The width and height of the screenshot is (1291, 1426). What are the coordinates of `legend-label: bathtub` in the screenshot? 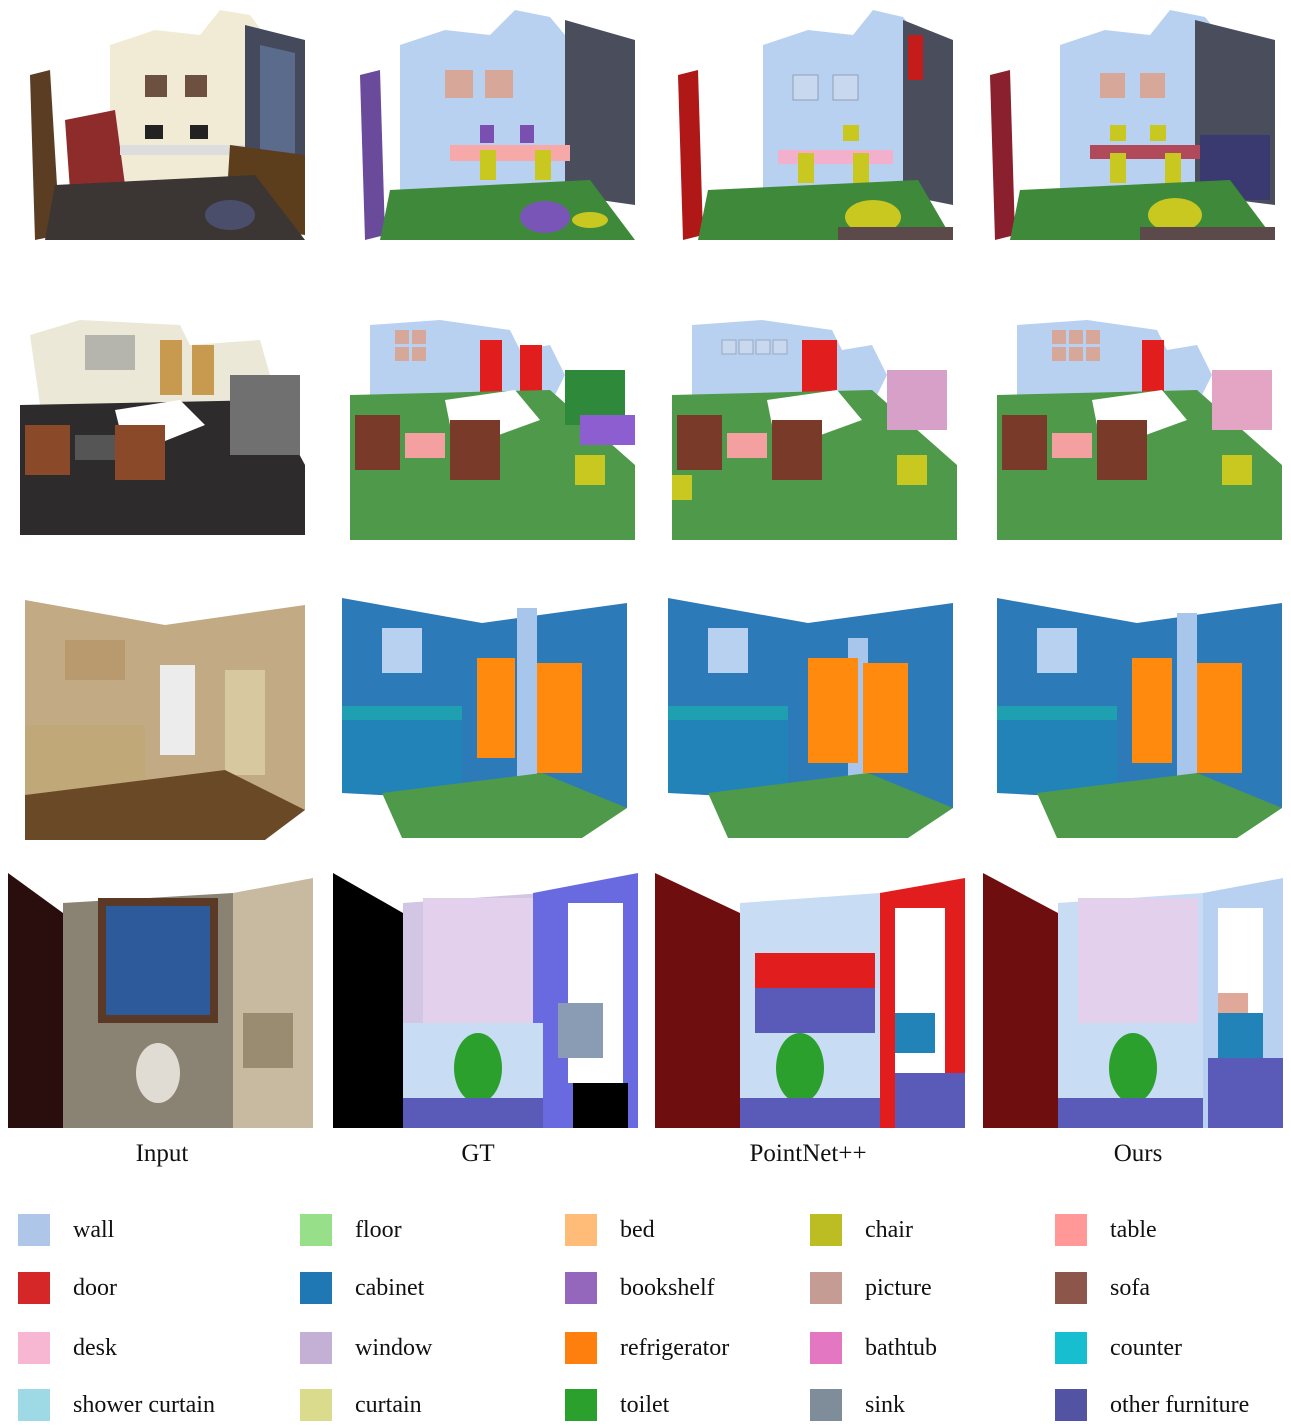 It's located at (901, 1347).